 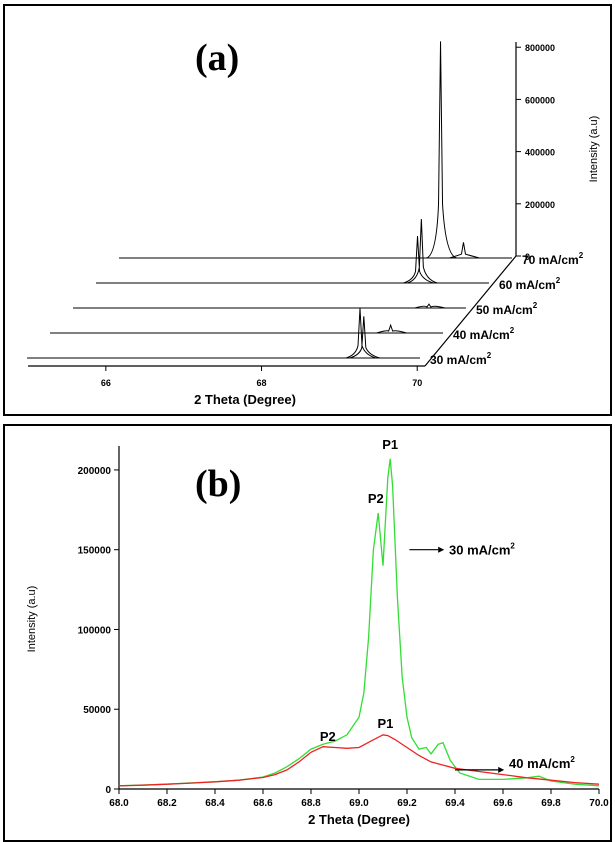 I want to click on series-label-0: 30 mA/cm2, so click(x=461, y=359).